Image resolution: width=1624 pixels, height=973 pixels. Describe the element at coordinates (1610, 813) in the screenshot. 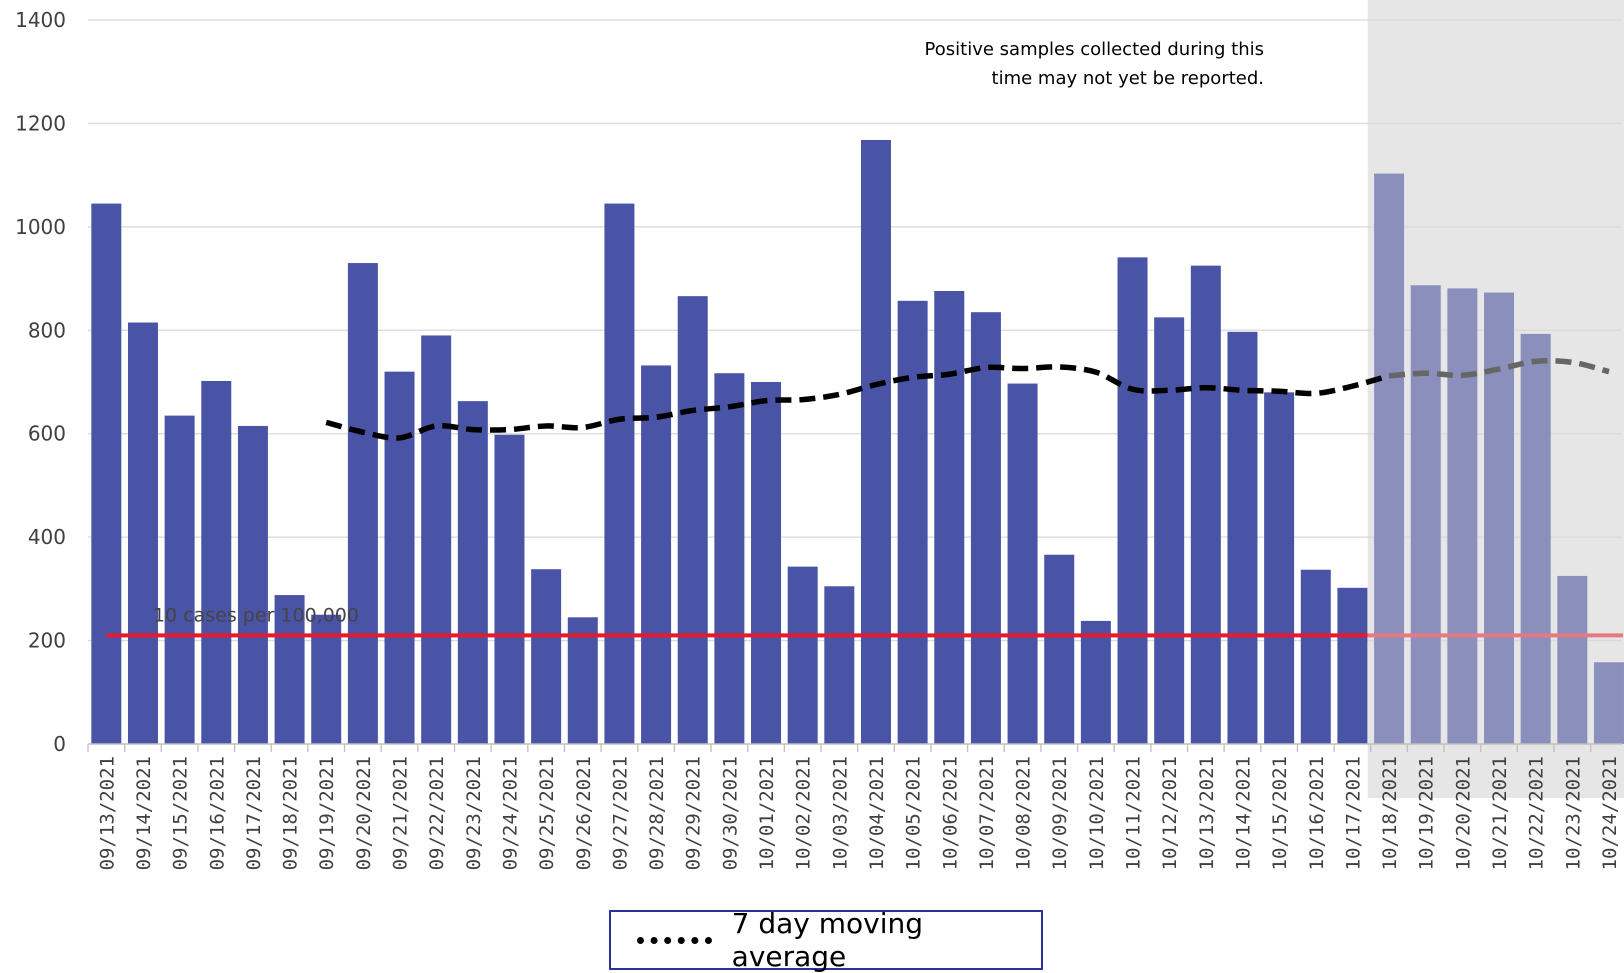

I see `x-tick-label: 10/24/2021` at that location.